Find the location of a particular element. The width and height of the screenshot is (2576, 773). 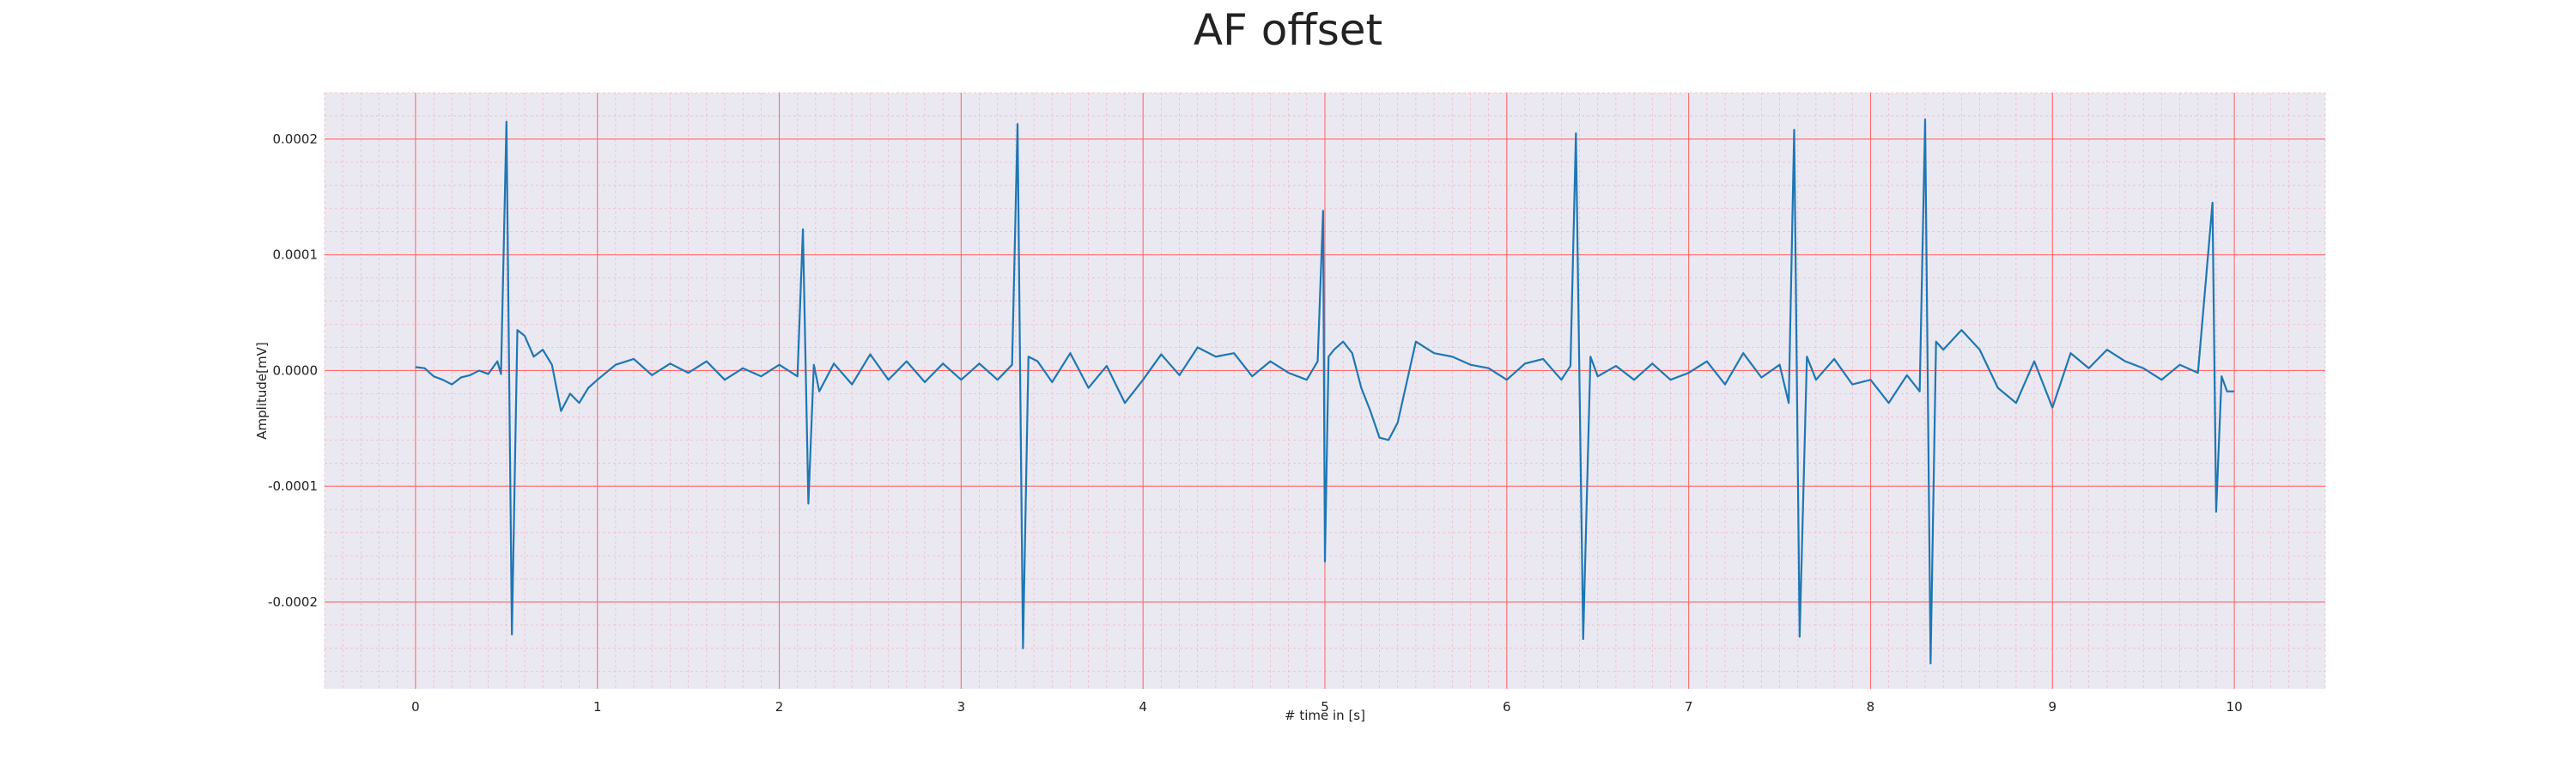

y-axis-label: Amplitude[mV] is located at coordinates (262, 390).